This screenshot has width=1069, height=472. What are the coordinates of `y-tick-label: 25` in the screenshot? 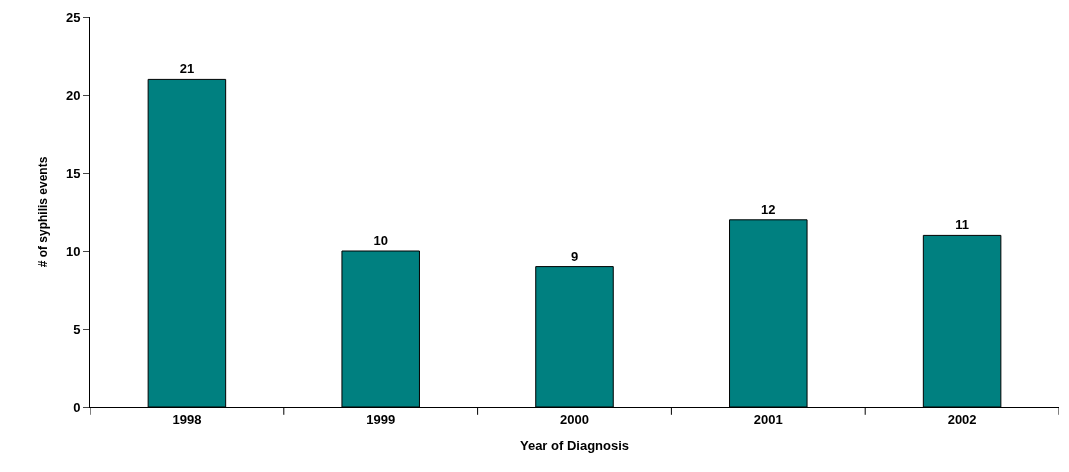 It's located at (73, 17).